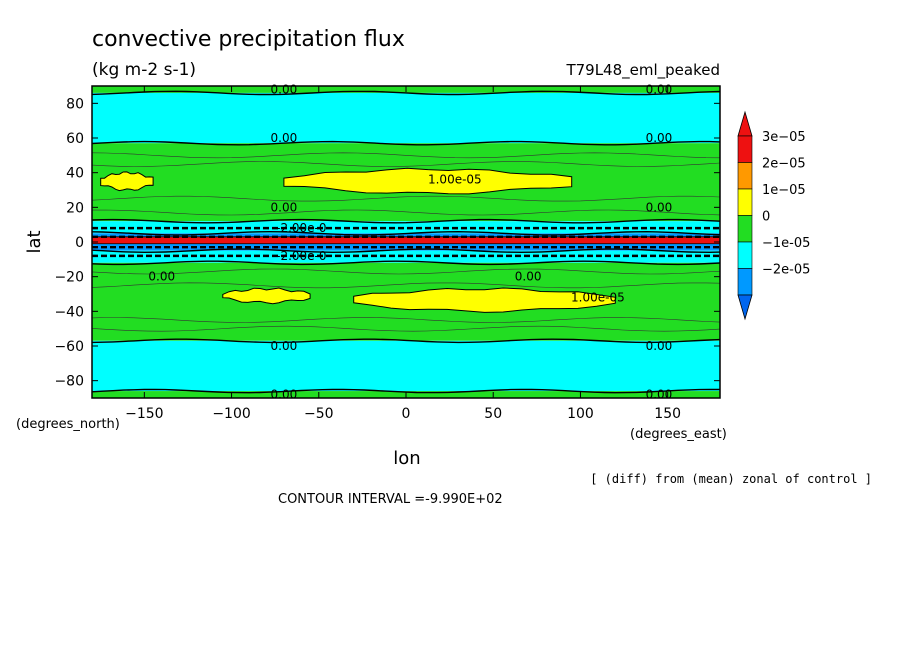 The height and width of the screenshot is (654, 904). I want to click on x-tick-label-4: 50, so click(493, 414).